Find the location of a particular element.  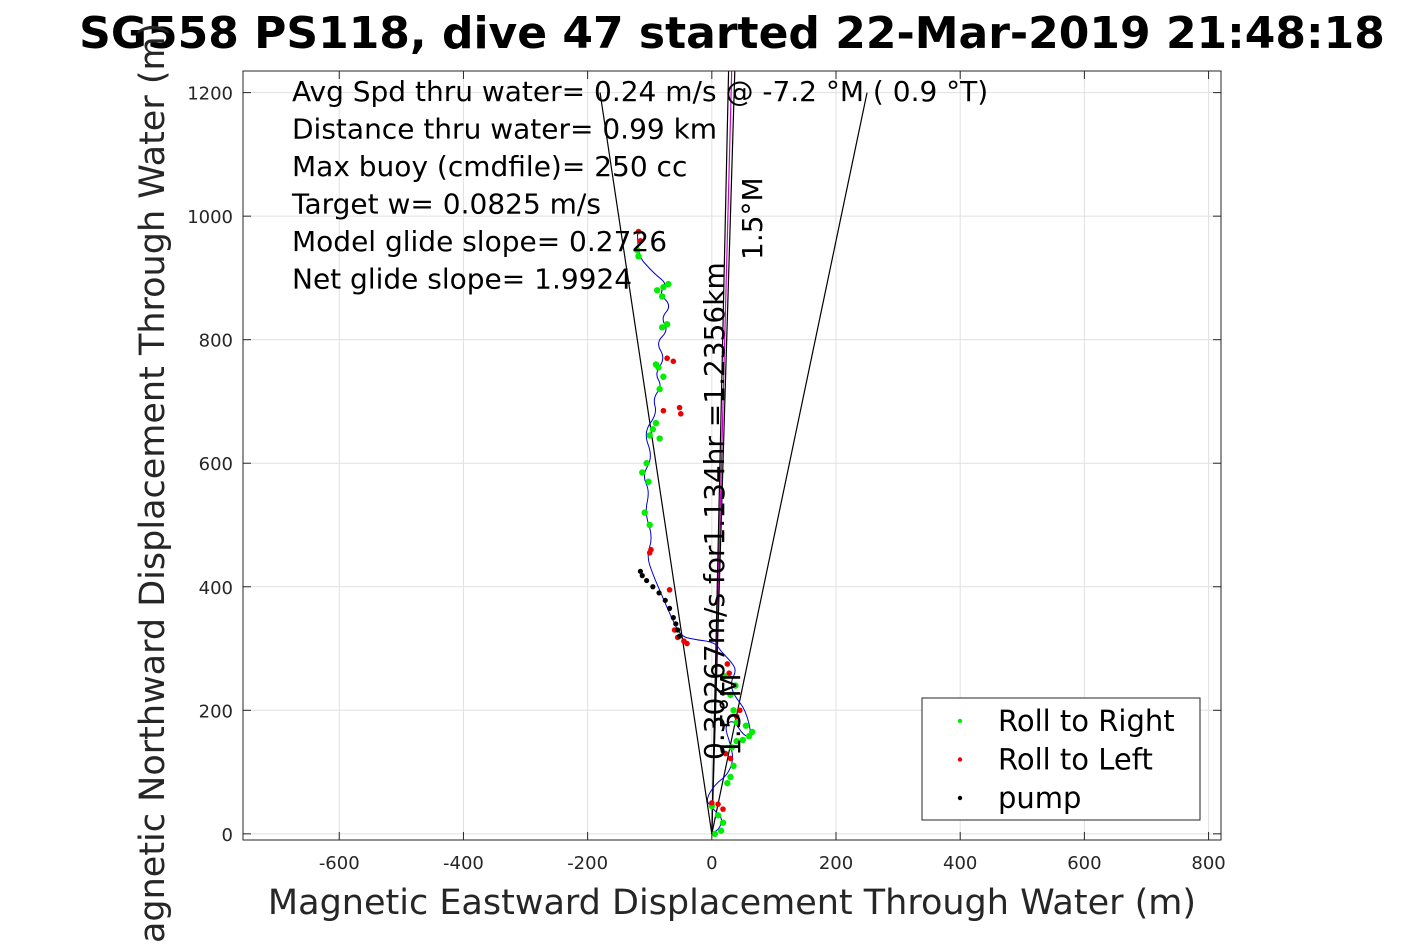

stats-annotation: Net glide slope= 1.9924 is located at coordinates (462, 279).